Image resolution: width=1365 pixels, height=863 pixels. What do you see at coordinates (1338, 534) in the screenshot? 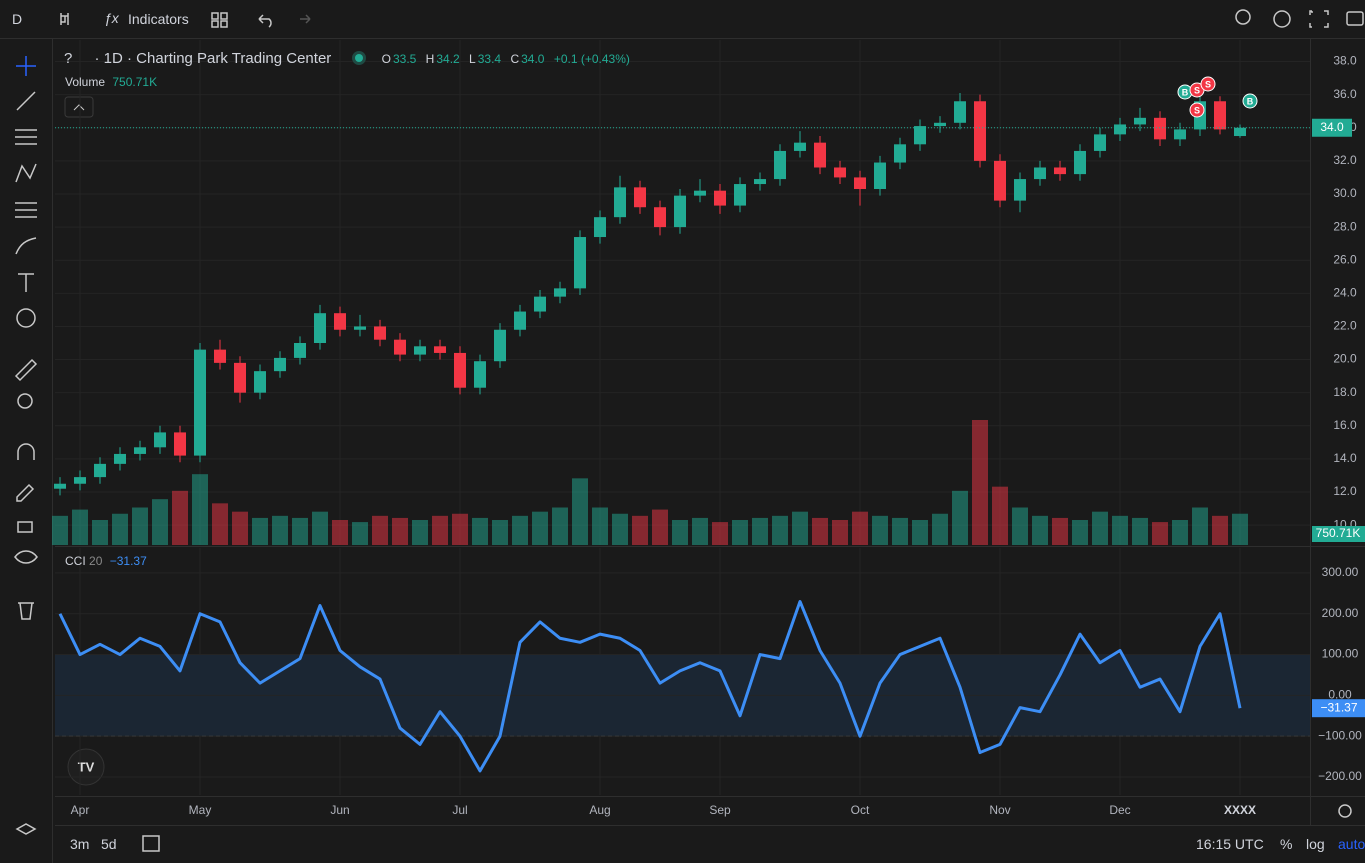
I see `volume-tag` at bounding box center [1338, 534].